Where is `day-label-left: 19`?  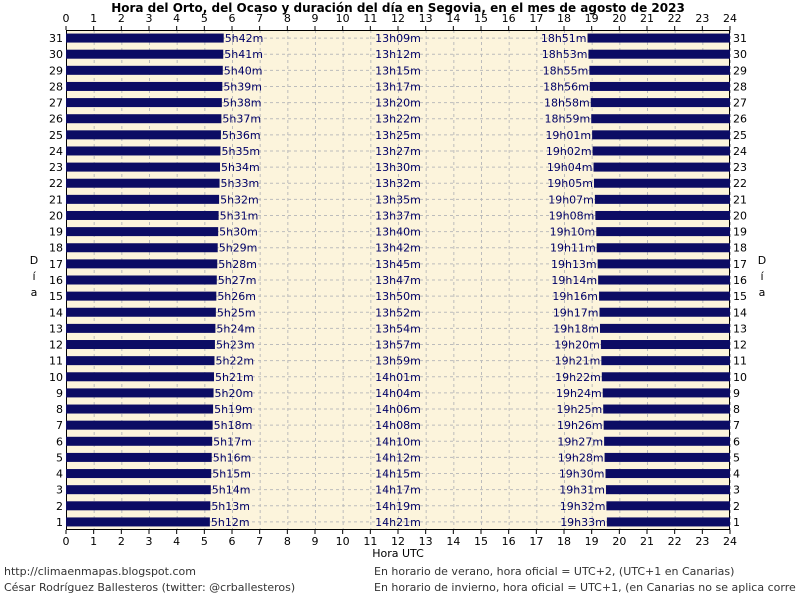 day-label-left: 19 is located at coordinates (56, 232).